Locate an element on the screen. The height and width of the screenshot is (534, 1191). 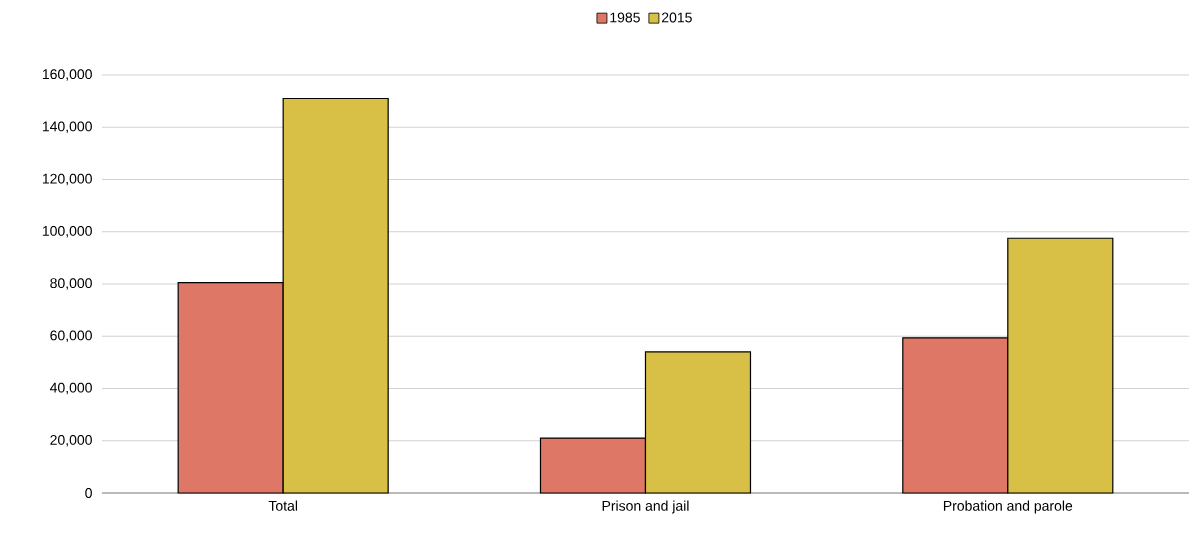
y-tick-label: 40,000 is located at coordinates (70, 388).